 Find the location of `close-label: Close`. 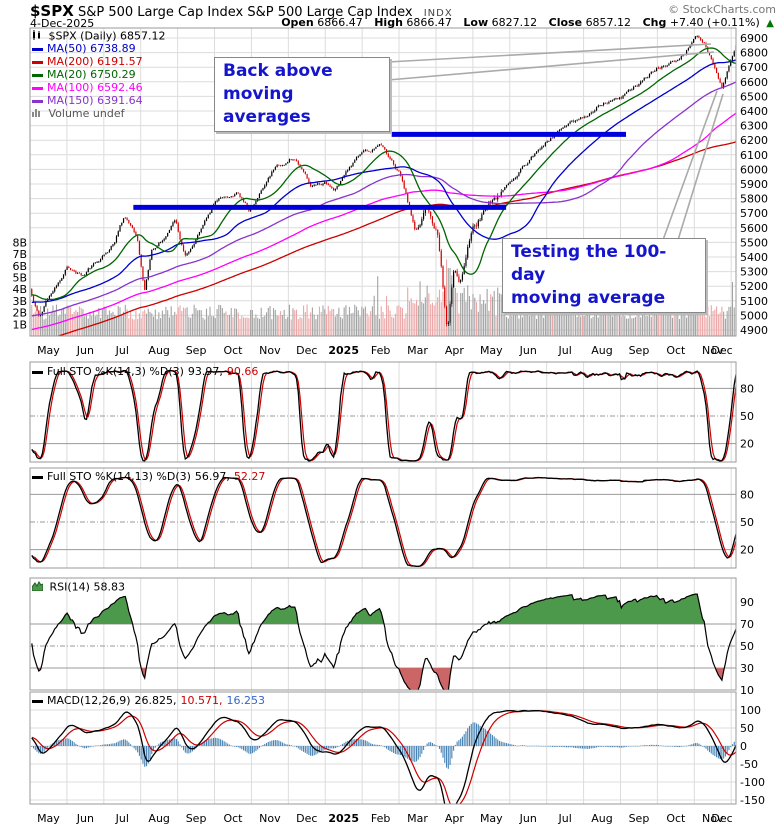

close-label: Close is located at coordinates (565, 22).